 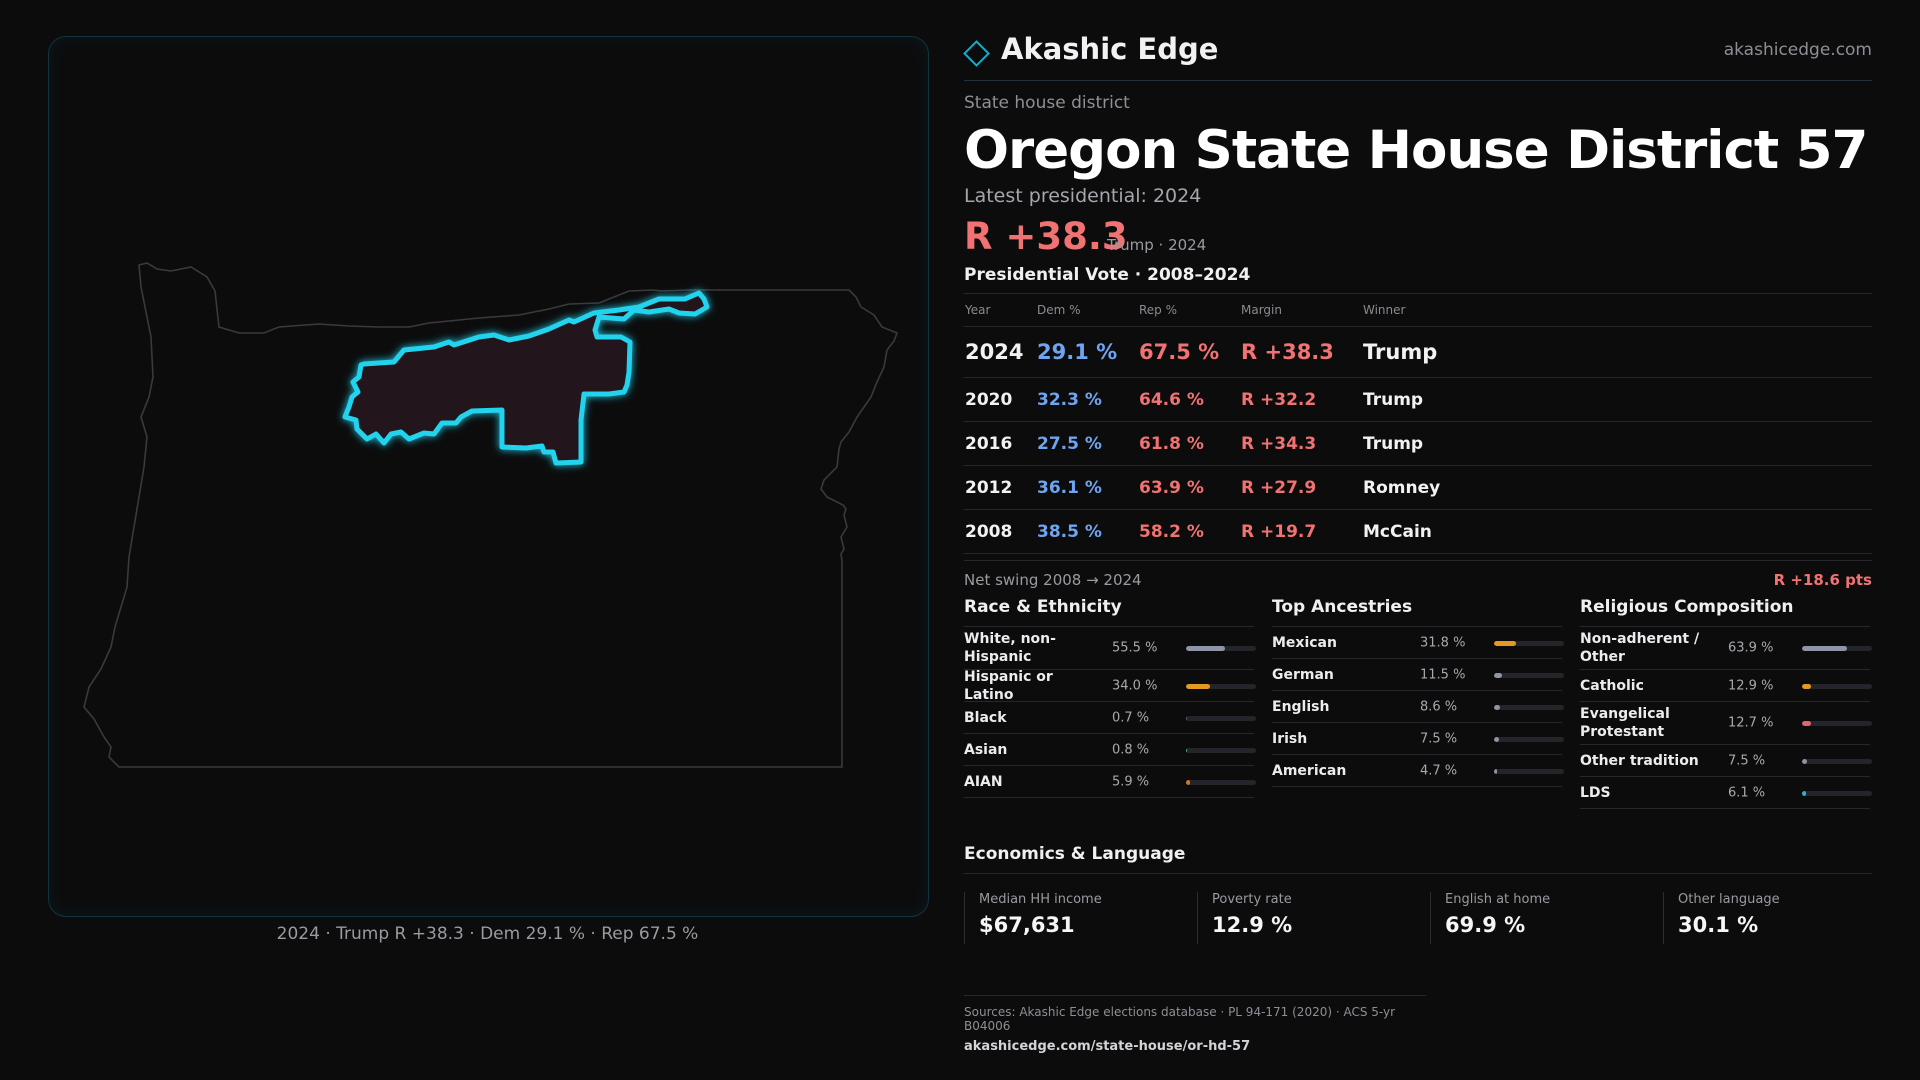 What do you see at coordinates (1189, 399) in the screenshot?
I see `rep-cell: 64.6 %` at bounding box center [1189, 399].